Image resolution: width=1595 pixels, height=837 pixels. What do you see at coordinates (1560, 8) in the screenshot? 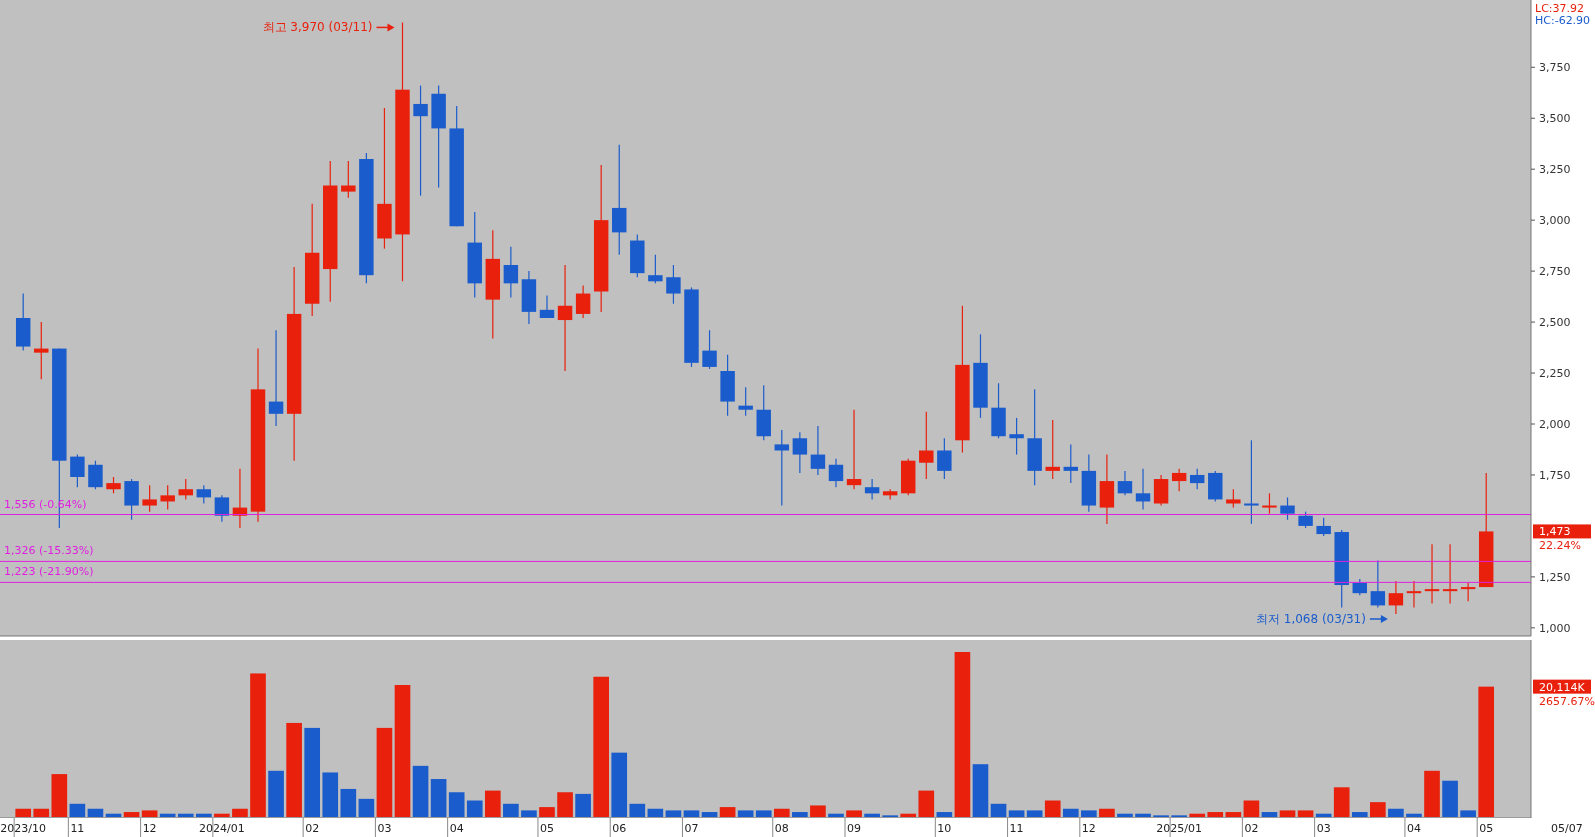
I see `text: LC:37.92` at bounding box center [1560, 8].